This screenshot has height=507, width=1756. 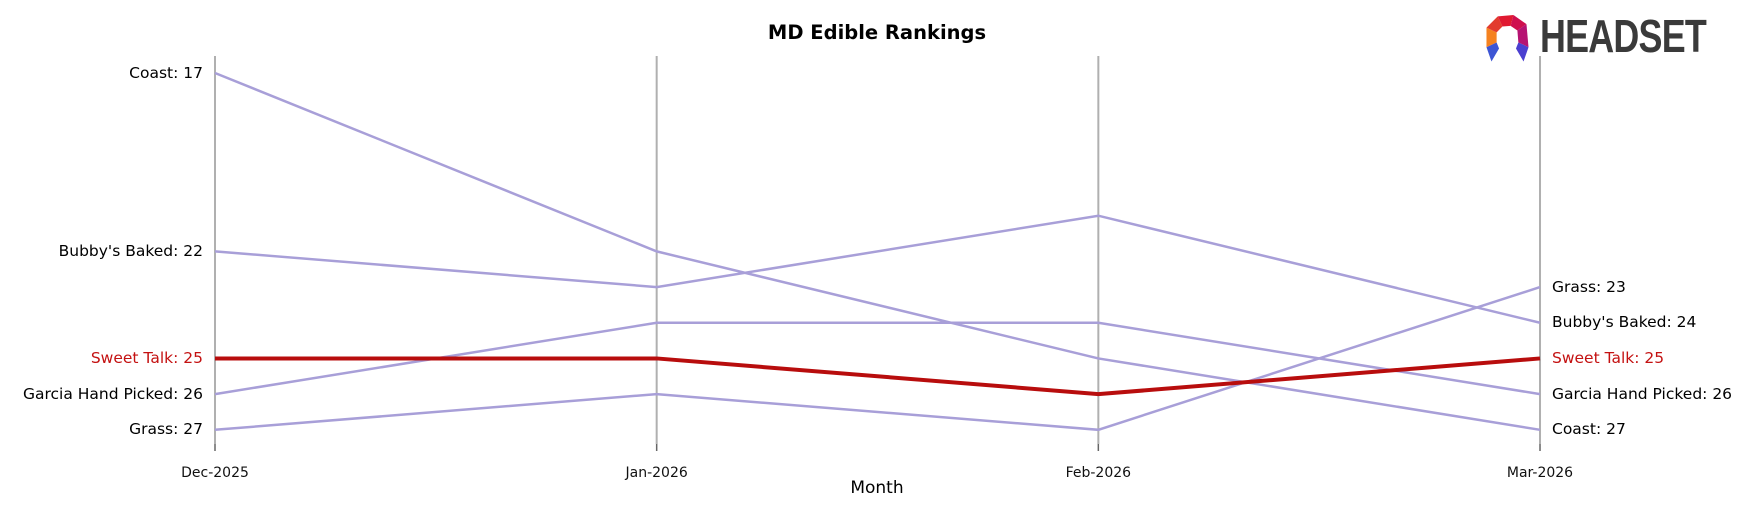 I want to click on x-tick-label-jan-2026: Jan-2026, so click(x=656, y=473).